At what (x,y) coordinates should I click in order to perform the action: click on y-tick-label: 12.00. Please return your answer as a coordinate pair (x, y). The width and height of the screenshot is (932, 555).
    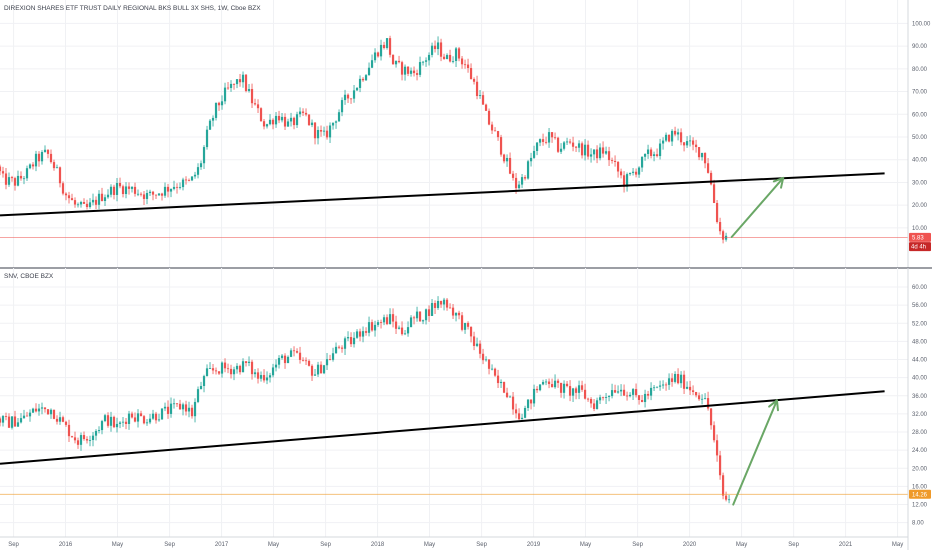
    Looking at the image, I should click on (920, 506).